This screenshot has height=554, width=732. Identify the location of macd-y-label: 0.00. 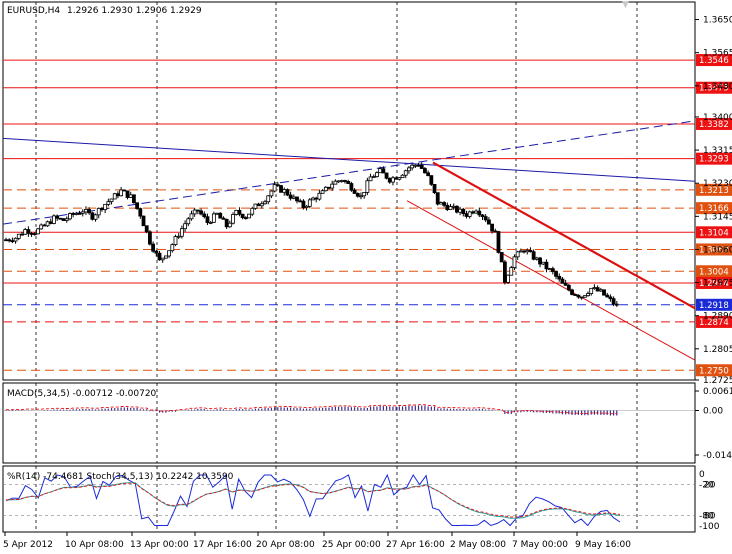
(713, 411).